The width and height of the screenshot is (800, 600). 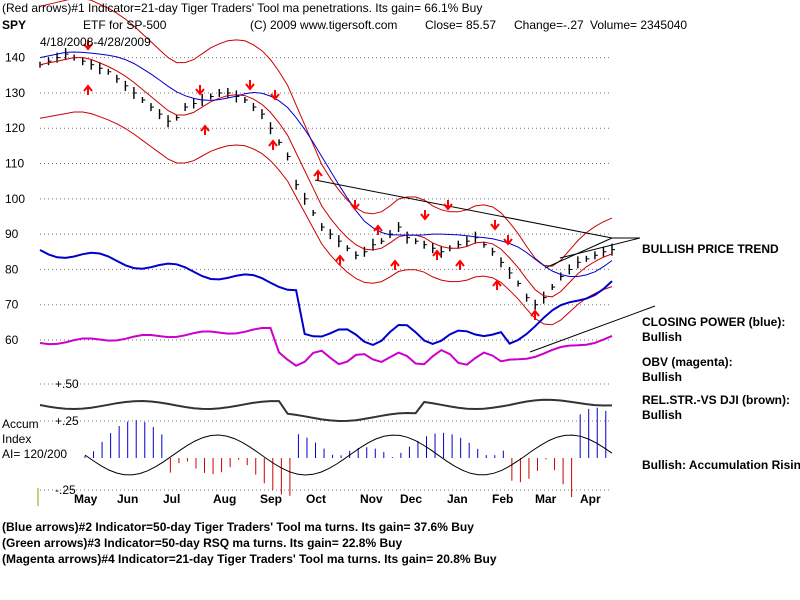 What do you see at coordinates (326, 410) in the screenshot?
I see `relstr-line` at bounding box center [326, 410].